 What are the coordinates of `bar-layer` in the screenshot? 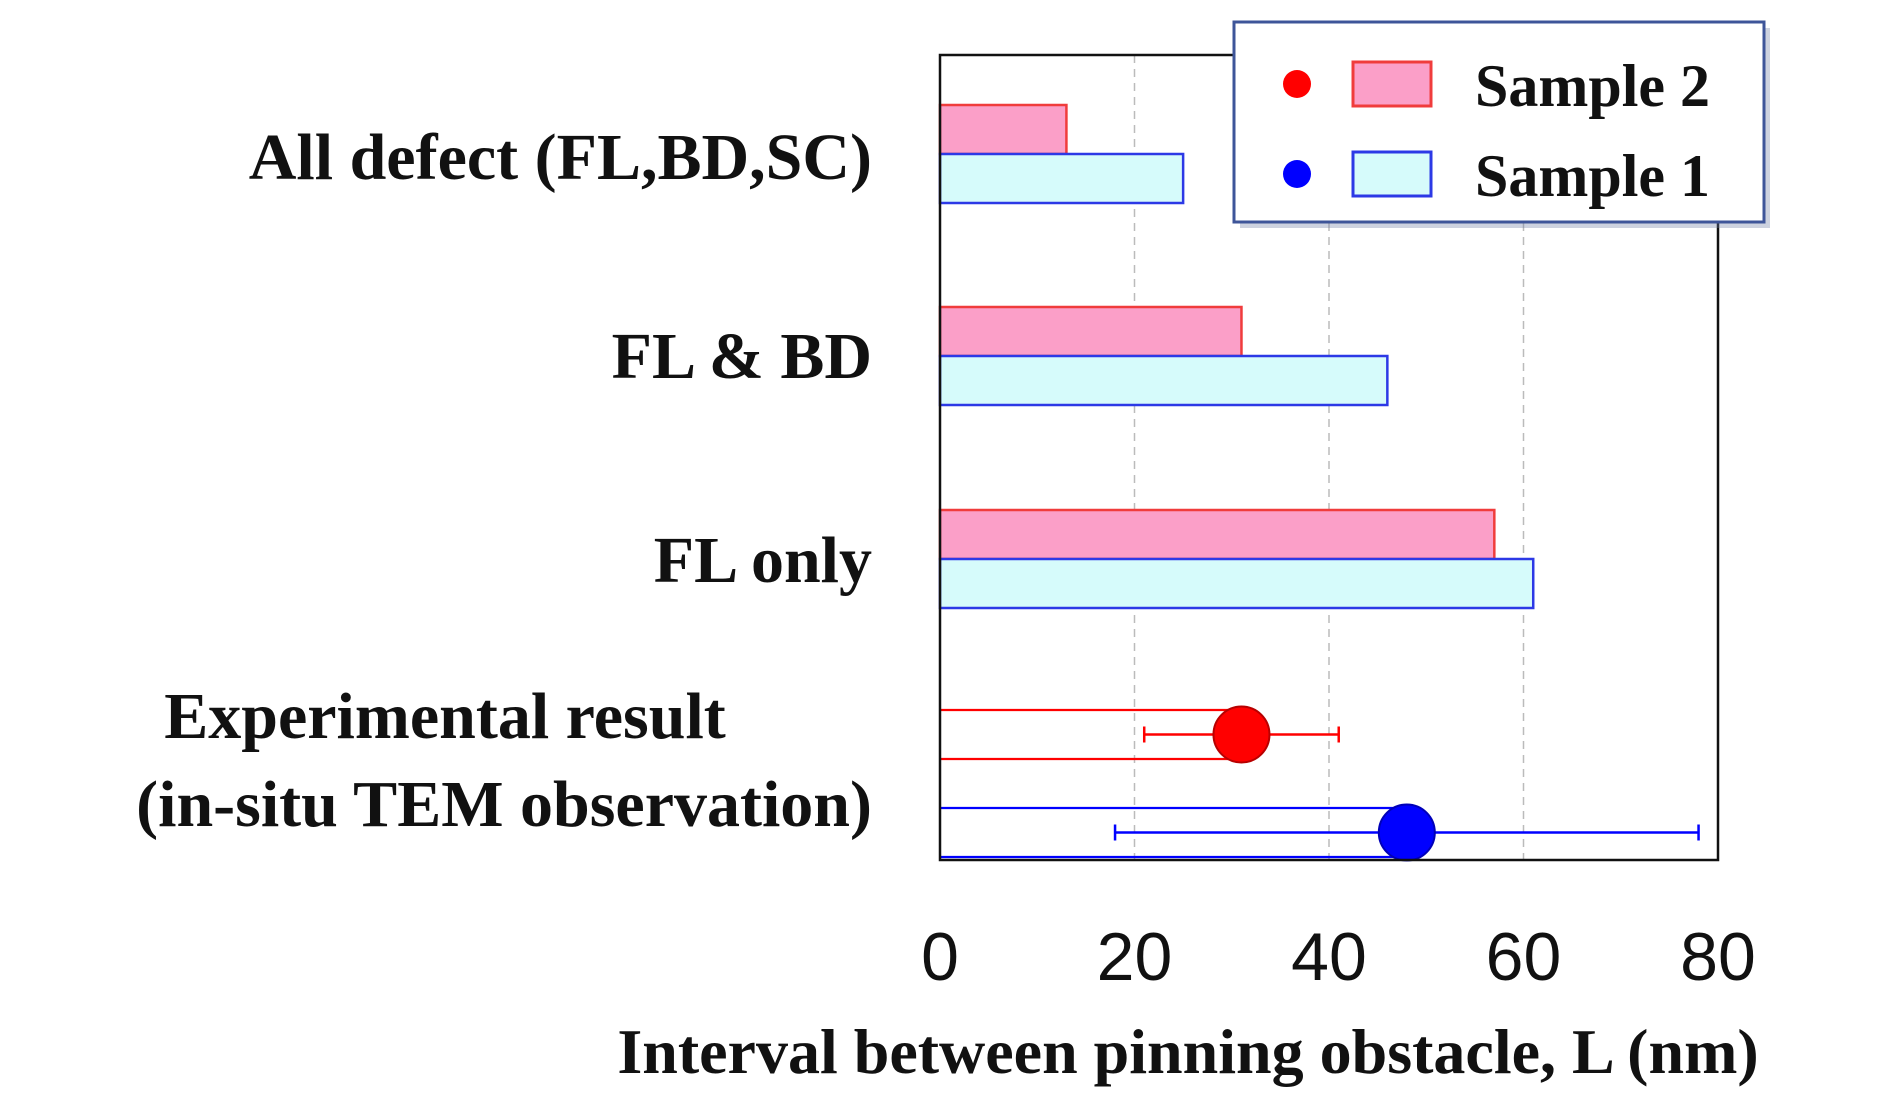 It's located at (1236, 356).